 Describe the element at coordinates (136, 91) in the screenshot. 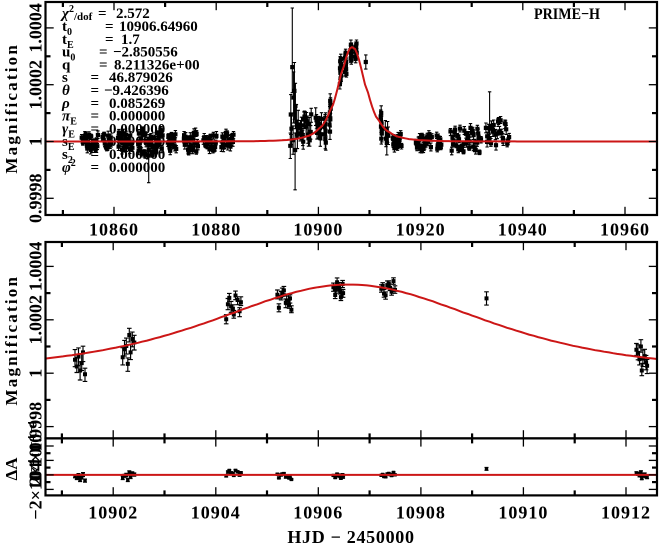

I see `svg-text: −9.426396` at that location.